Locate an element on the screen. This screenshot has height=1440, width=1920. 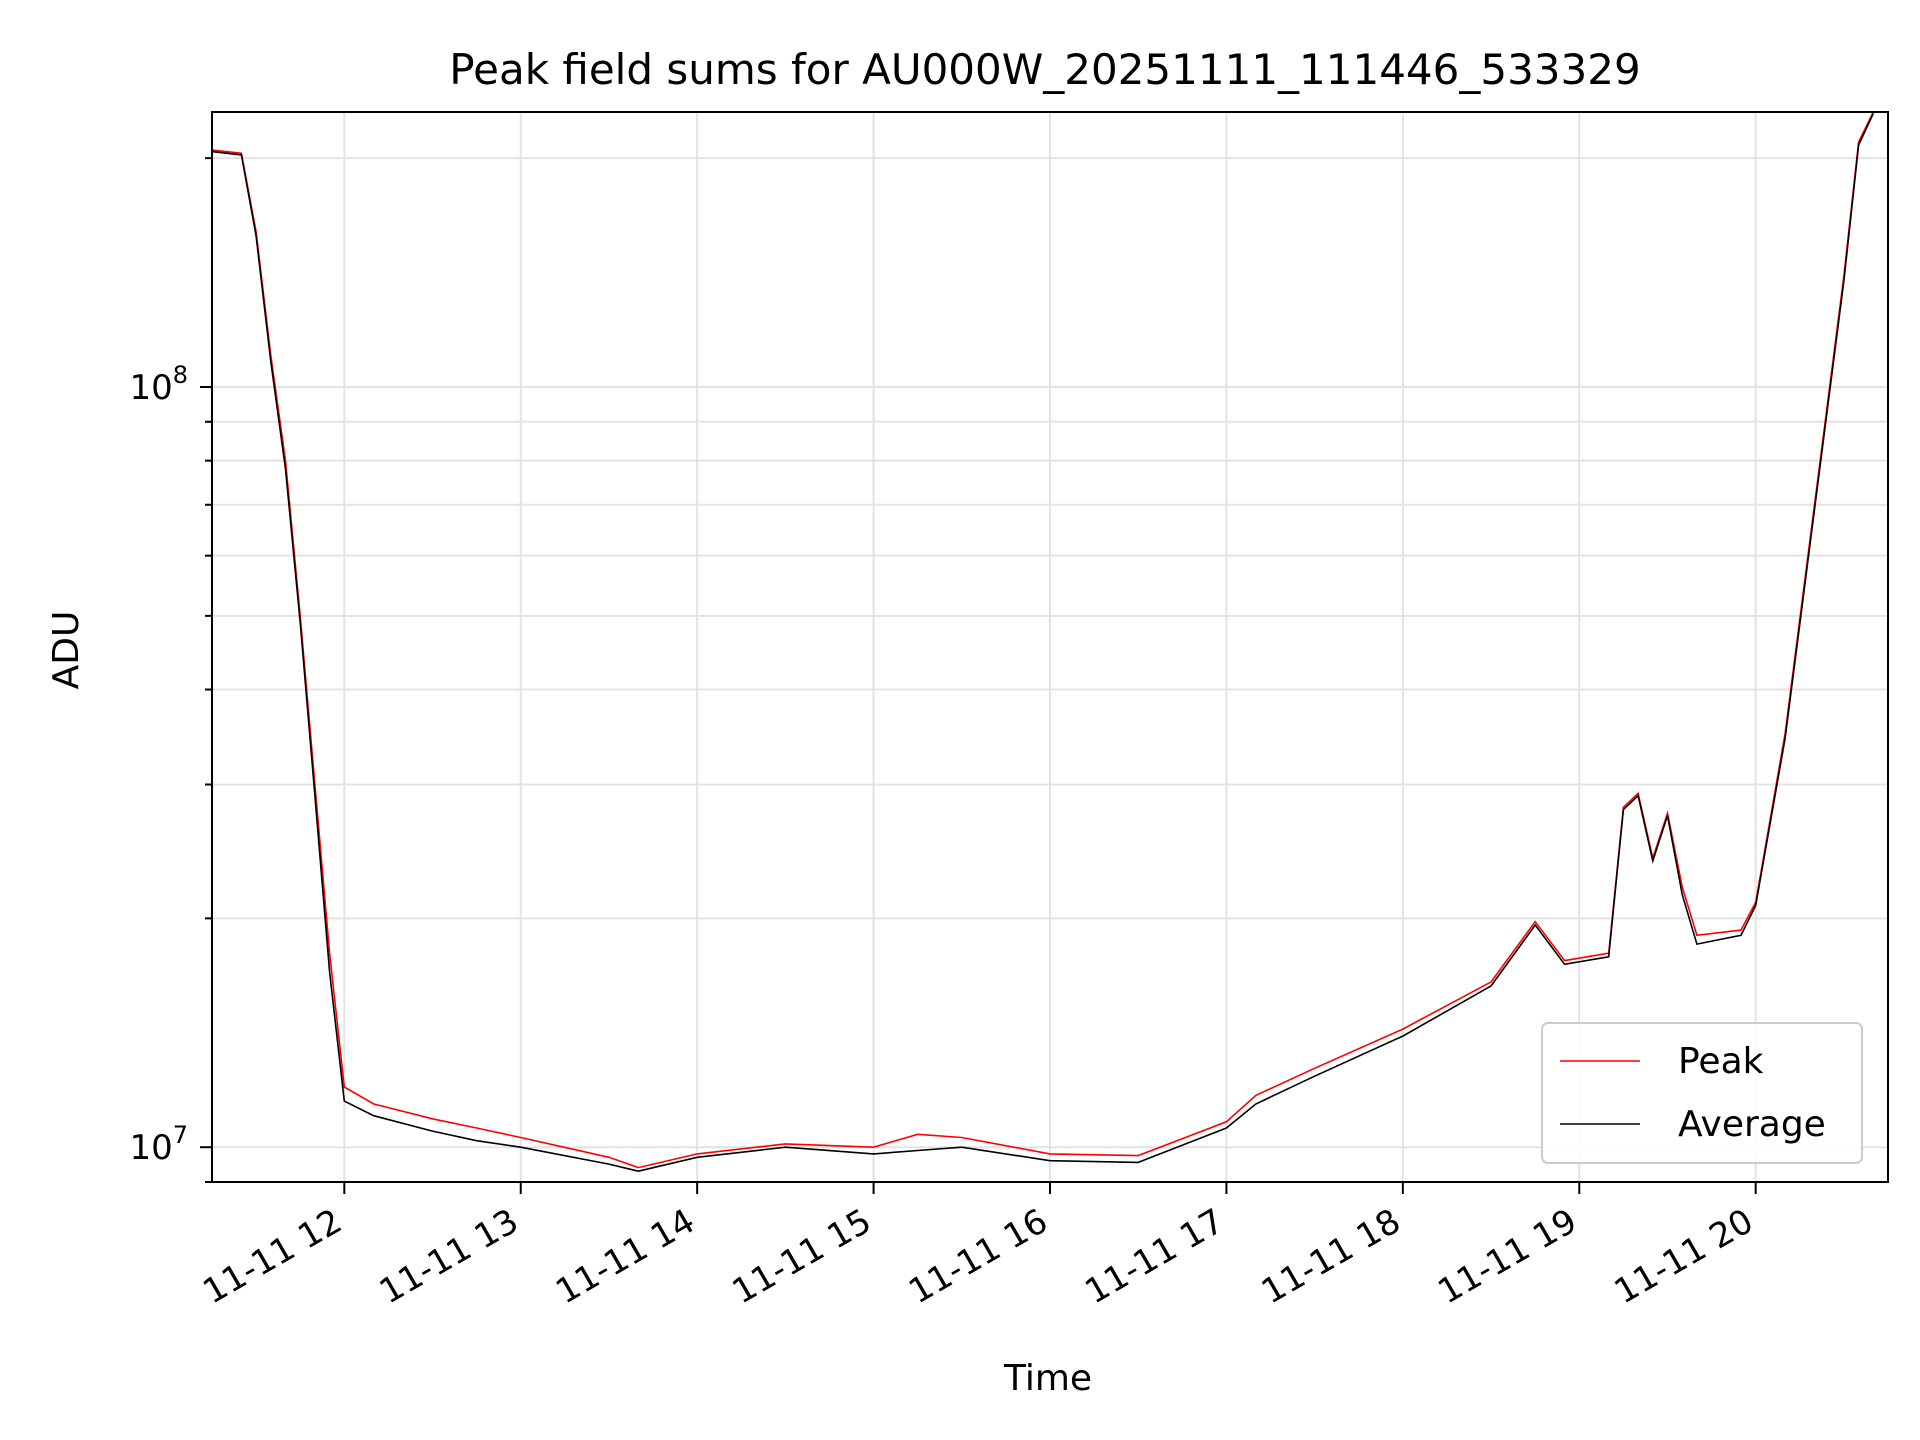
x-axis-label: Time is located at coordinates (1047, 1378).